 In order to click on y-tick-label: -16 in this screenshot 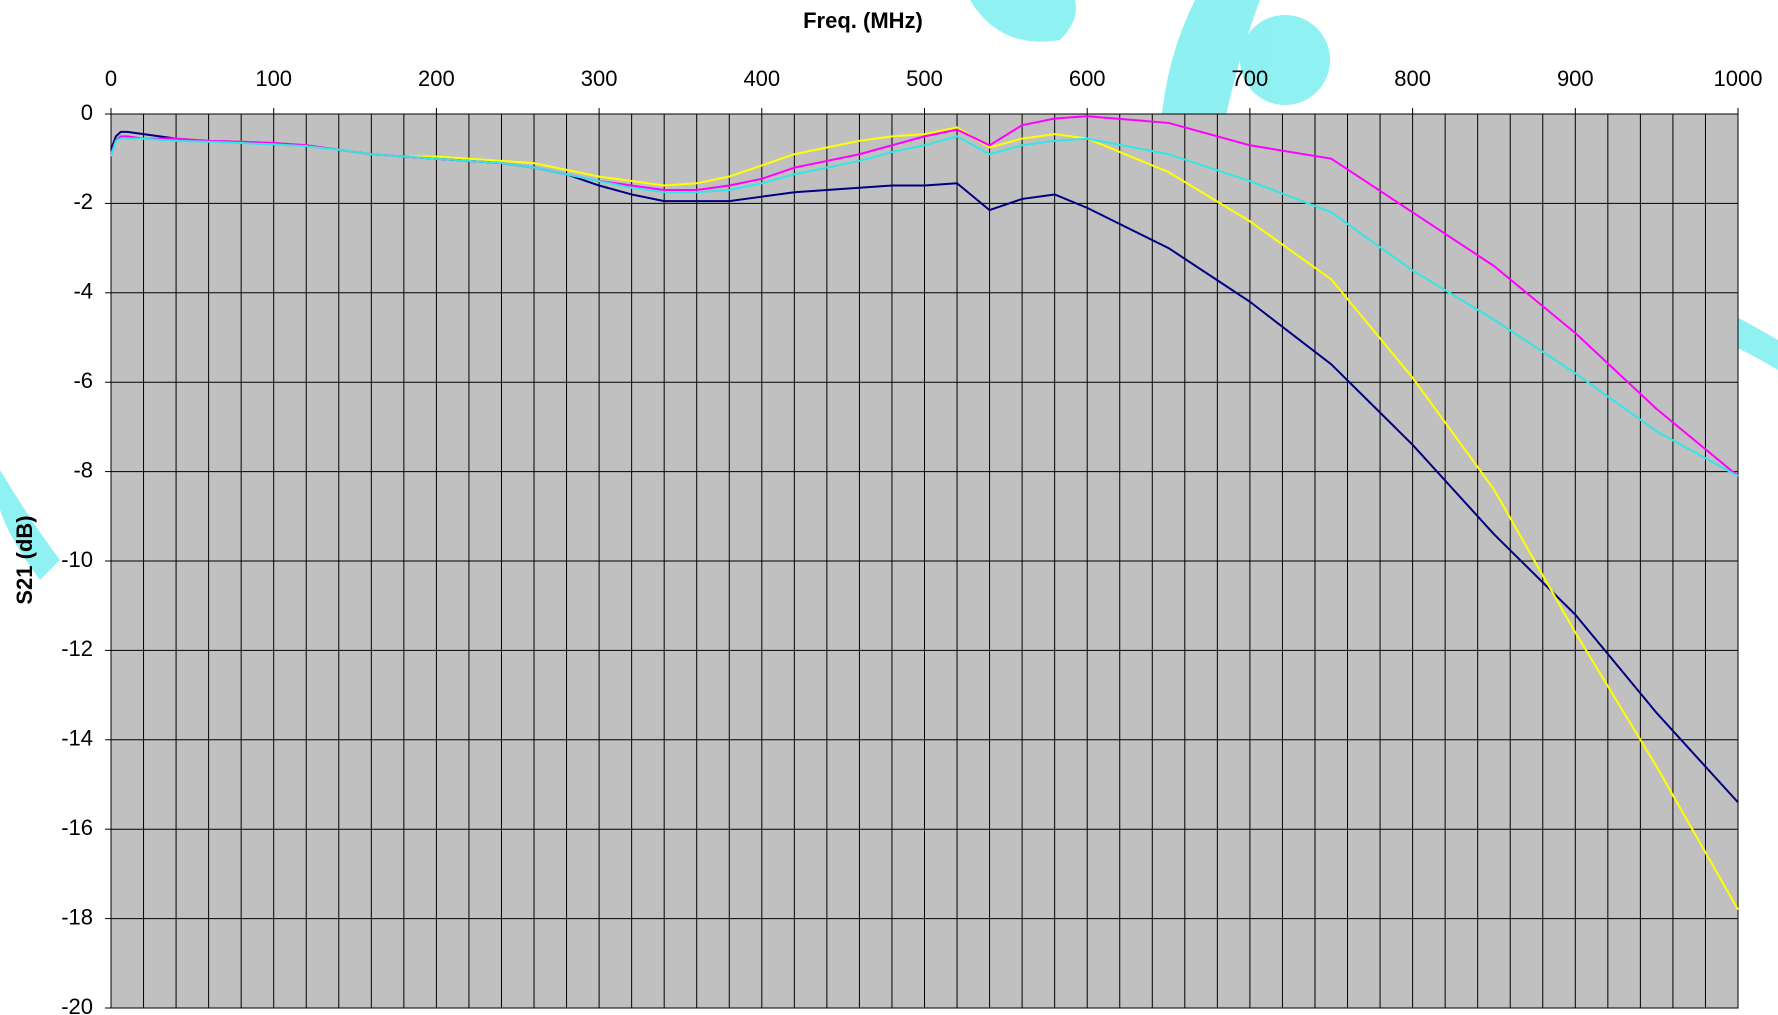, I will do `click(77, 827)`.